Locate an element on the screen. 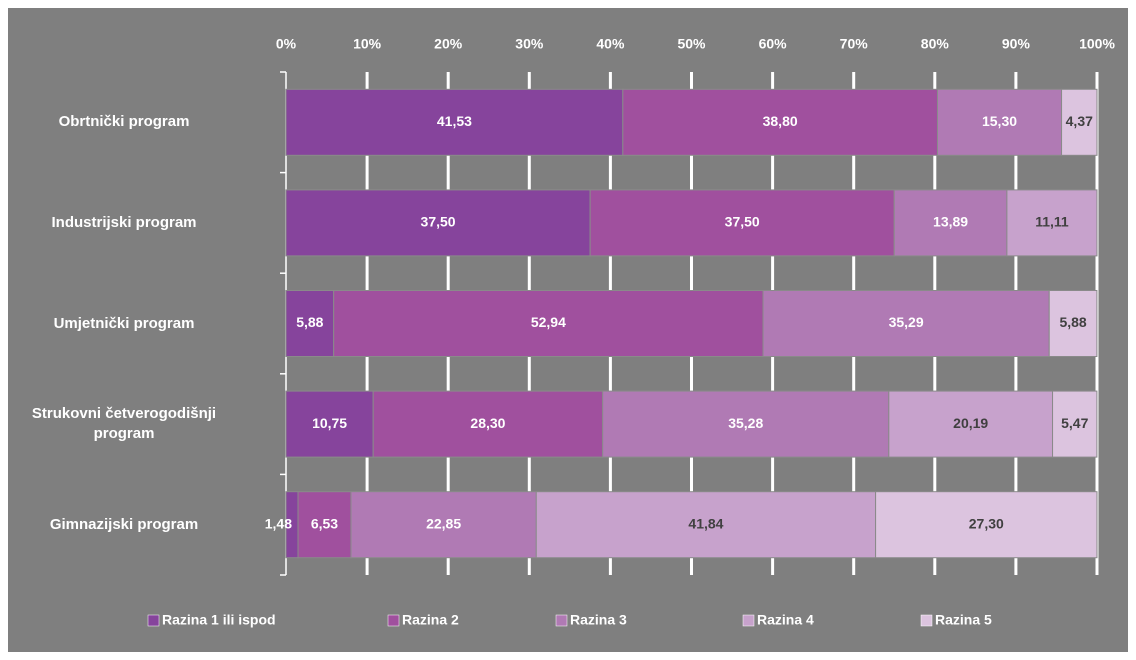 This screenshot has width=1136, height=660. value-label: 20,19 is located at coordinates (970, 423).